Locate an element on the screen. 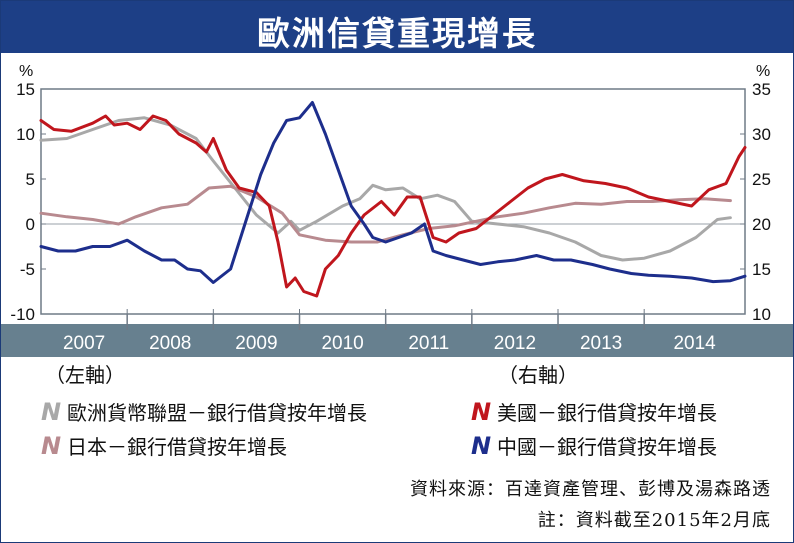 Image resolution: width=794 pixels, height=543 pixels. right-tick-label: 15 is located at coordinates (761, 269).